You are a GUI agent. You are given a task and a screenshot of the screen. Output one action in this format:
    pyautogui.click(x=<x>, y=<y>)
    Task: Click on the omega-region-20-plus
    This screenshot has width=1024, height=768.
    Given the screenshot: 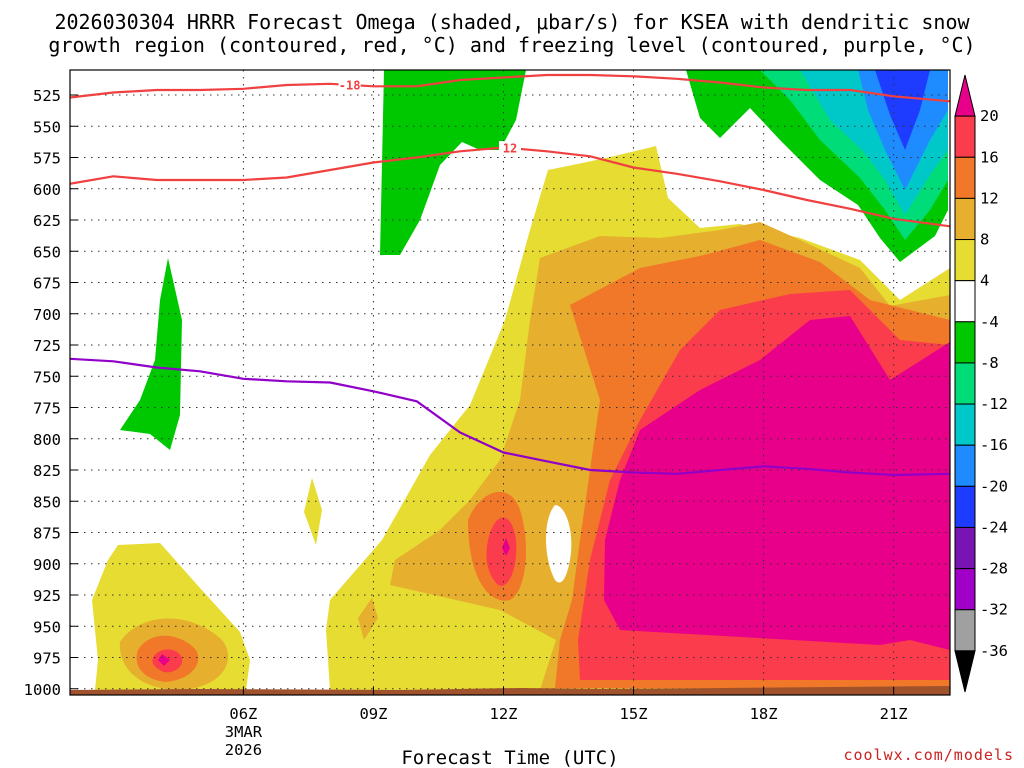 What is the action you would take?
    pyautogui.click(x=777, y=483)
    